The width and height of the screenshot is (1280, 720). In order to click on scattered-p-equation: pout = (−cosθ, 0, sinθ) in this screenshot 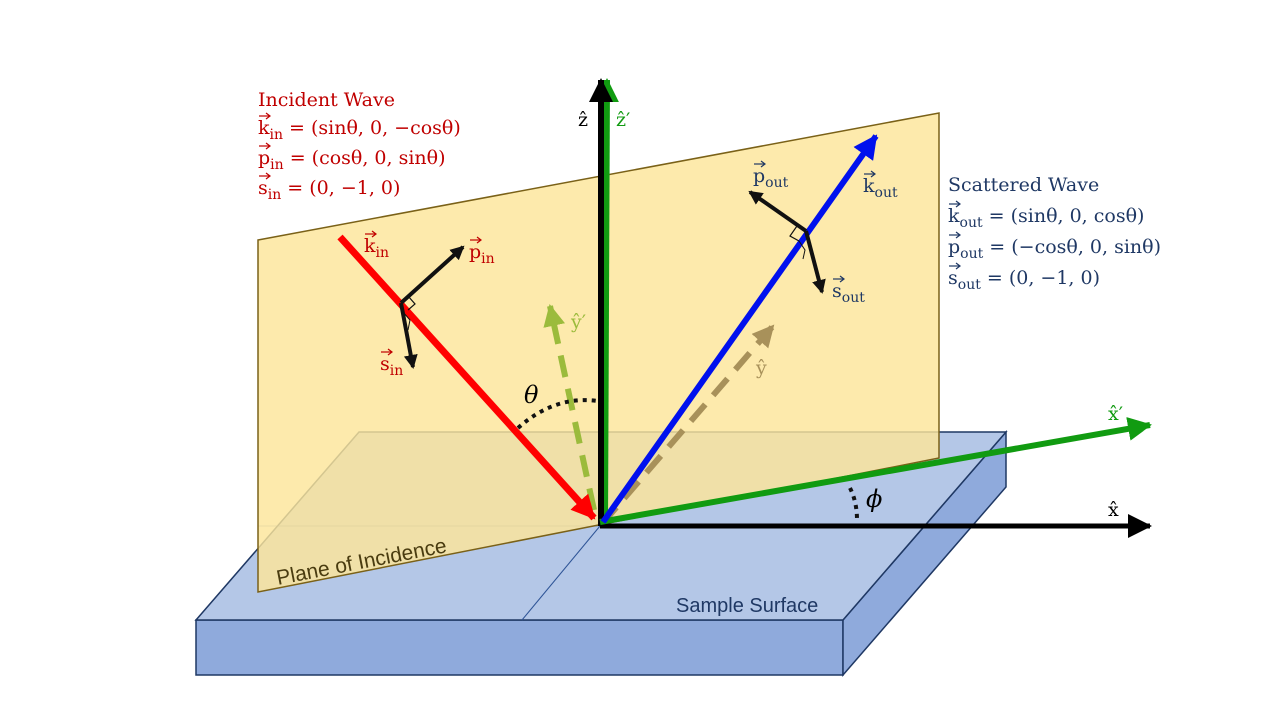, I will do `click(1054, 249)`.